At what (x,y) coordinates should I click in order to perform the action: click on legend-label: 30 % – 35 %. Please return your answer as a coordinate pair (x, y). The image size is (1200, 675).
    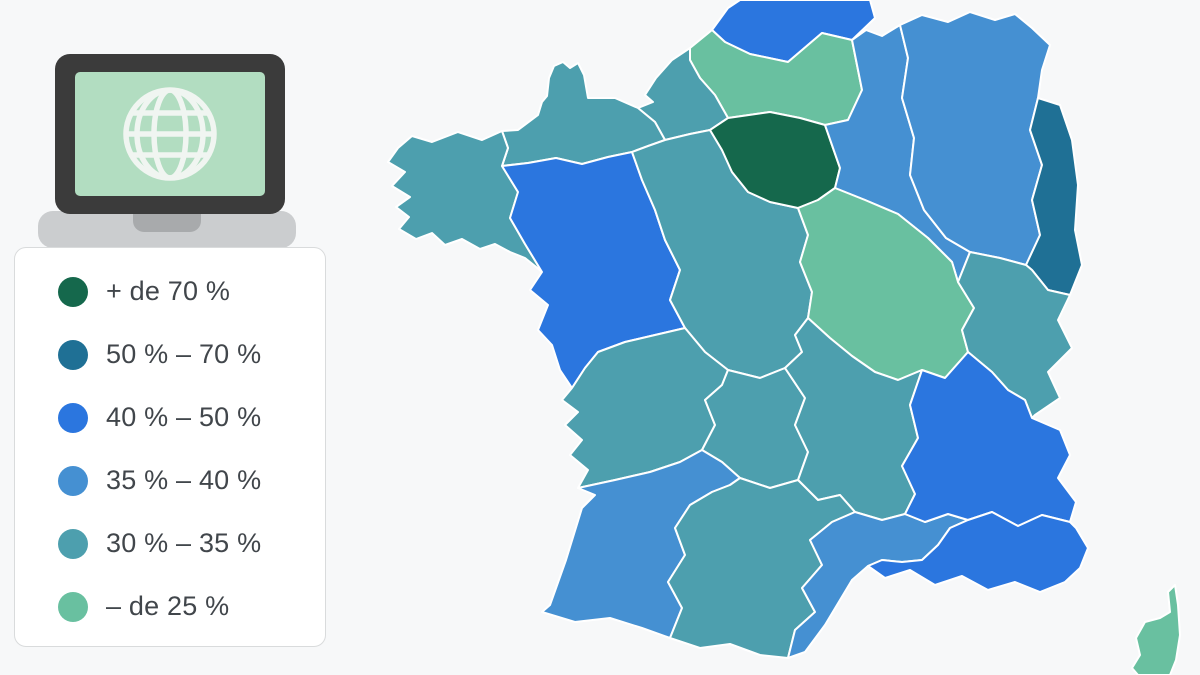
    Looking at the image, I should click on (184, 543).